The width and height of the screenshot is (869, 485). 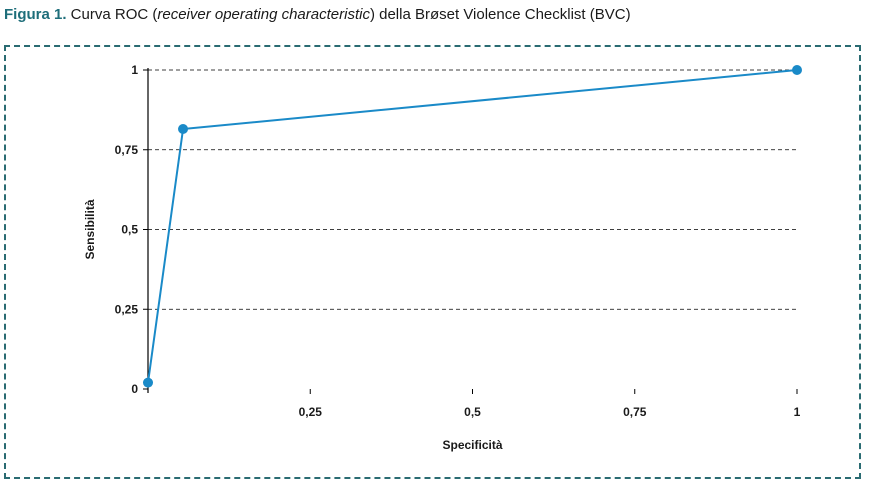 I want to click on x-axis-title: Specificità, so click(x=472, y=445).